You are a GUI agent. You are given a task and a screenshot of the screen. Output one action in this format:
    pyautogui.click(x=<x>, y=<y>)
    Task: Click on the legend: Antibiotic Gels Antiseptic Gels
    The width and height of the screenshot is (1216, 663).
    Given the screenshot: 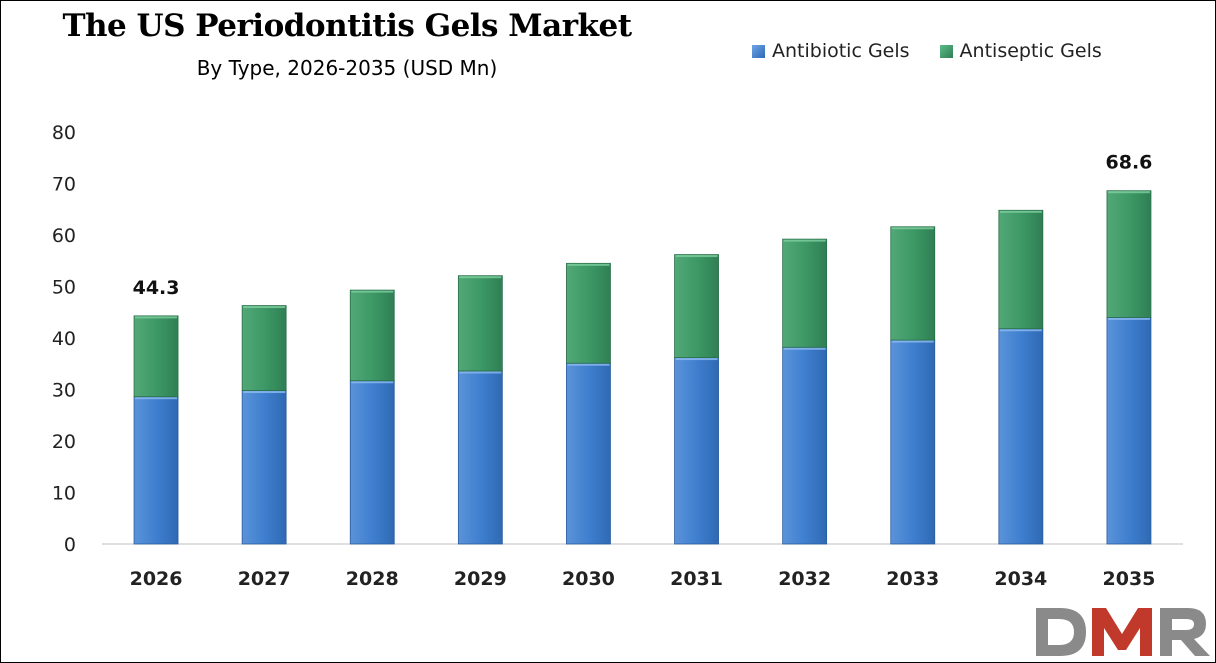 What is the action you would take?
    pyautogui.click(x=942, y=51)
    